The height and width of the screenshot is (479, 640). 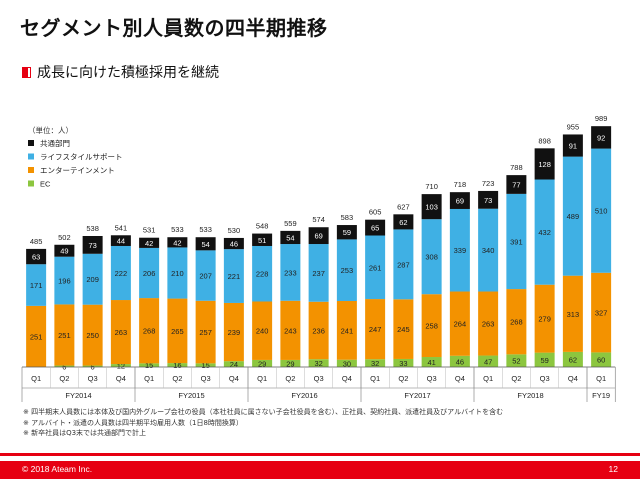 What do you see at coordinates (318, 330) in the screenshot?
I see `data-label: 236` at bounding box center [318, 330].